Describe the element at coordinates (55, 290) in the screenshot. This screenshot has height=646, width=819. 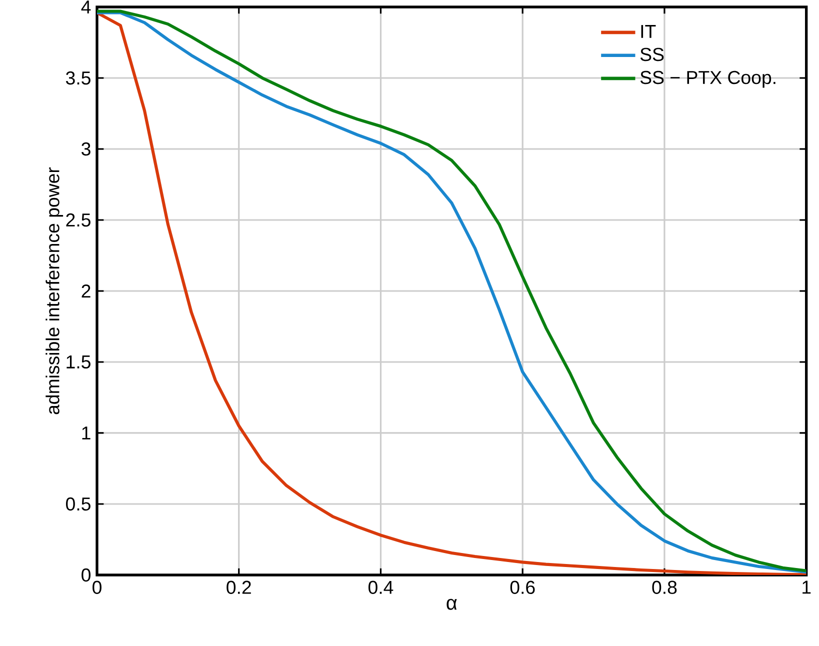
I see `y-axis-title: admissible interference power` at that location.